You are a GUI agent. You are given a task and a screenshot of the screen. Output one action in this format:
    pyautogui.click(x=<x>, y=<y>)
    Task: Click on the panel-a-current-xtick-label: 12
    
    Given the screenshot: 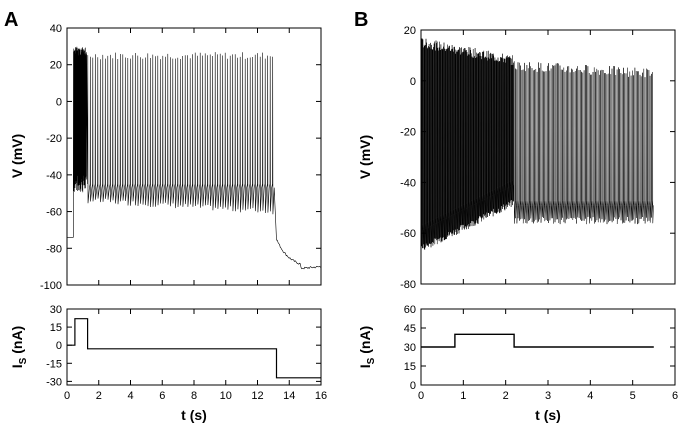 What is the action you would take?
    pyautogui.click(x=257, y=396)
    